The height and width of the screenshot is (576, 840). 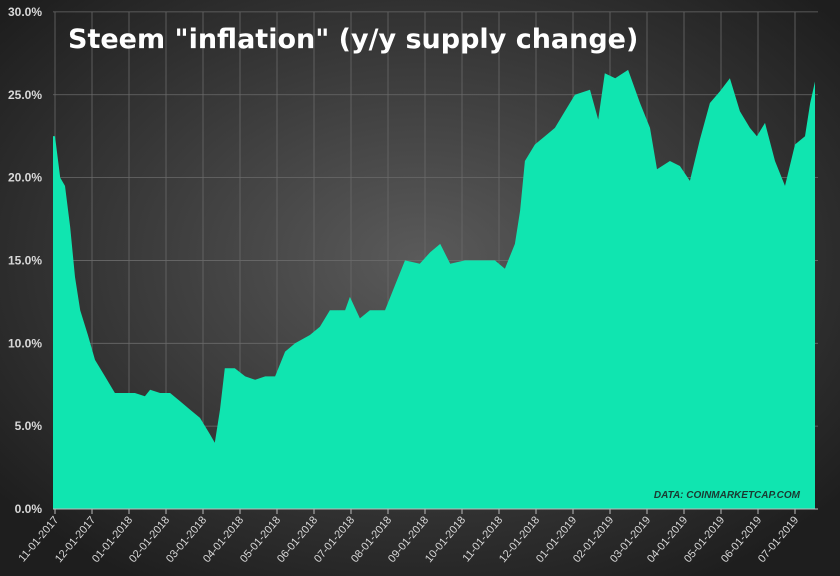 What do you see at coordinates (25, 12) in the screenshot?
I see `y-tick-label: 30.0%` at bounding box center [25, 12].